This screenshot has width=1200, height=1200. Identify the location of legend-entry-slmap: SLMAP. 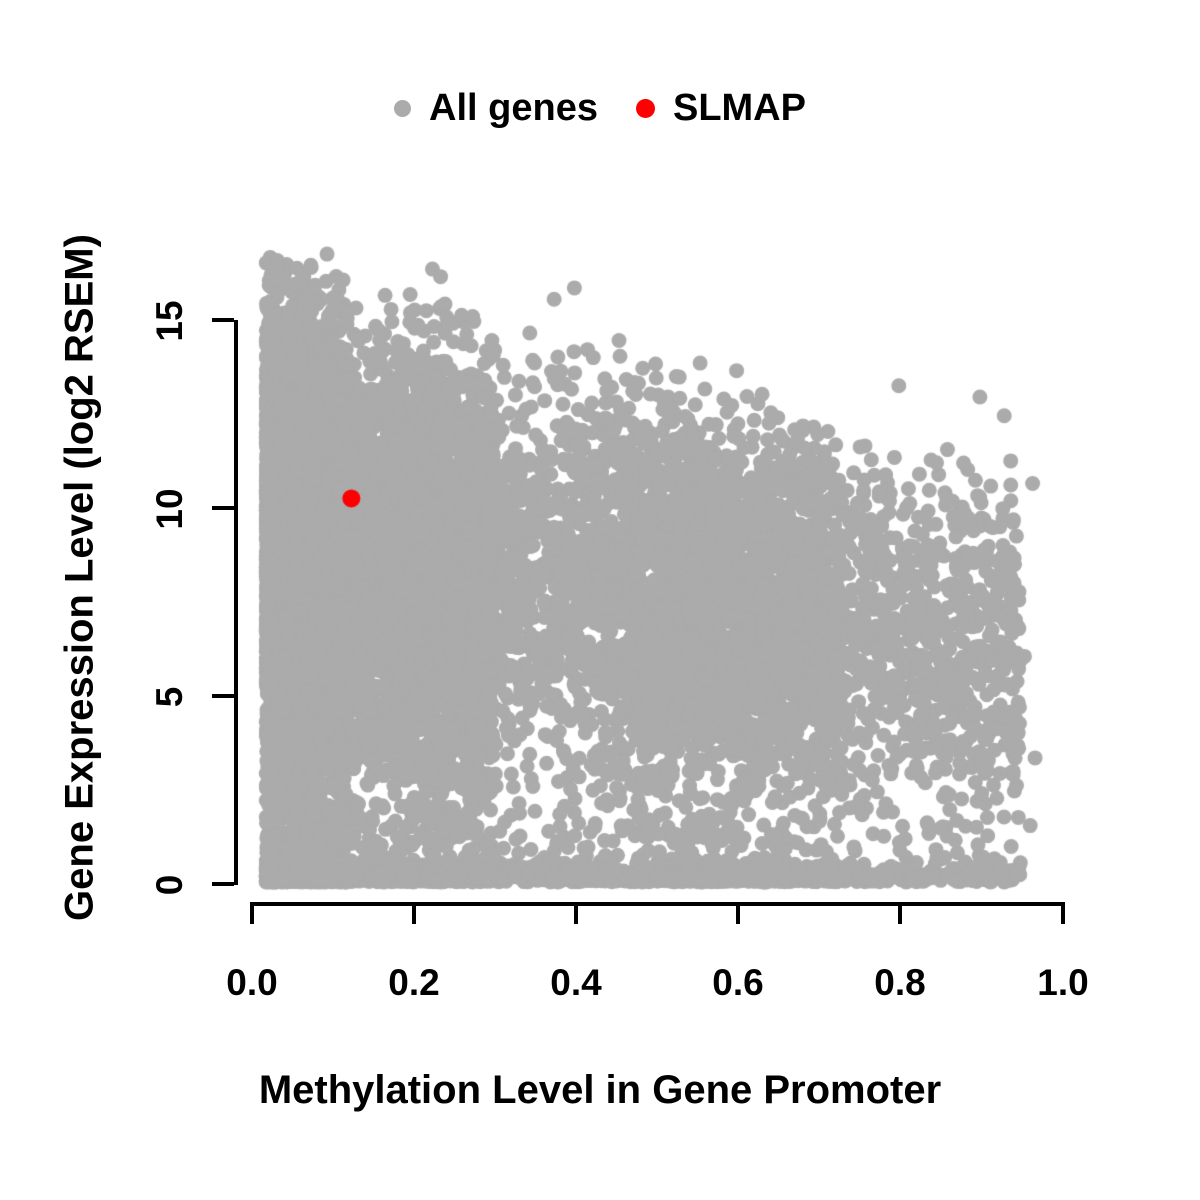
(720, 108).